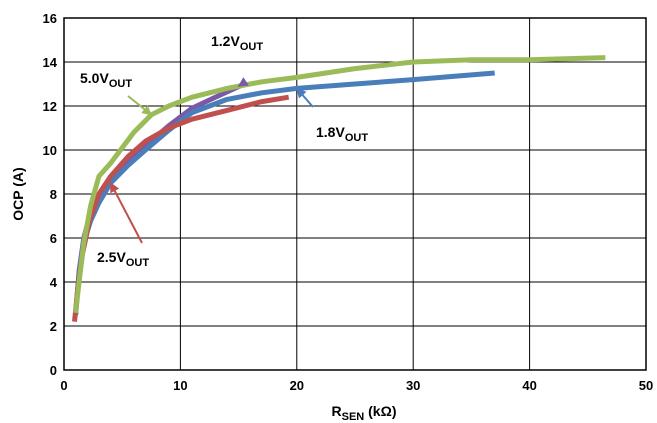 The width and height of the screenshot is (657, 423). What do you see at coordinates (50, 106) in the screenshot?
I see `y-tick-label: 12` at bounding box center [50, 106].